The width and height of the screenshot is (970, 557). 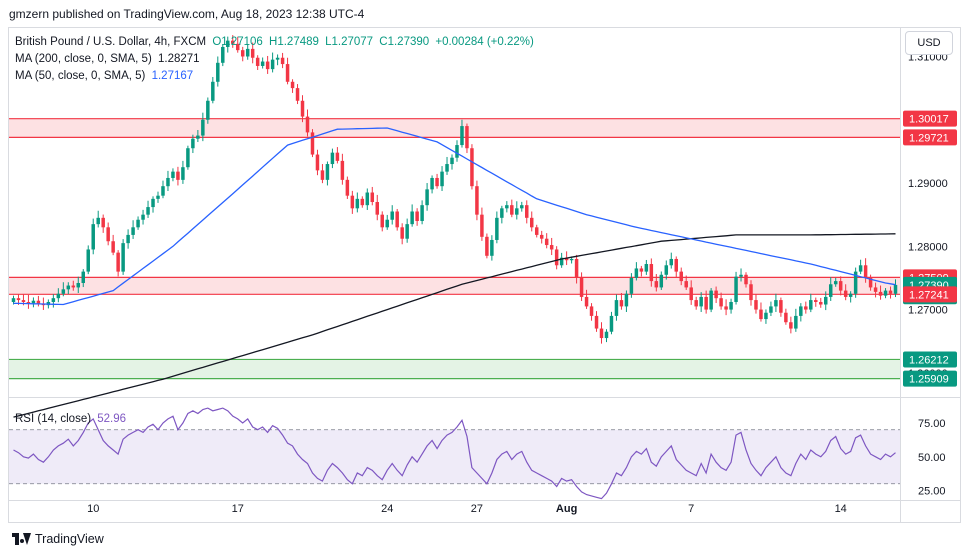 What do you see at coordinates (58, 539) in the screenshot?
I see `tradingview-footer: TradingView` at bounding box center [58, 539].